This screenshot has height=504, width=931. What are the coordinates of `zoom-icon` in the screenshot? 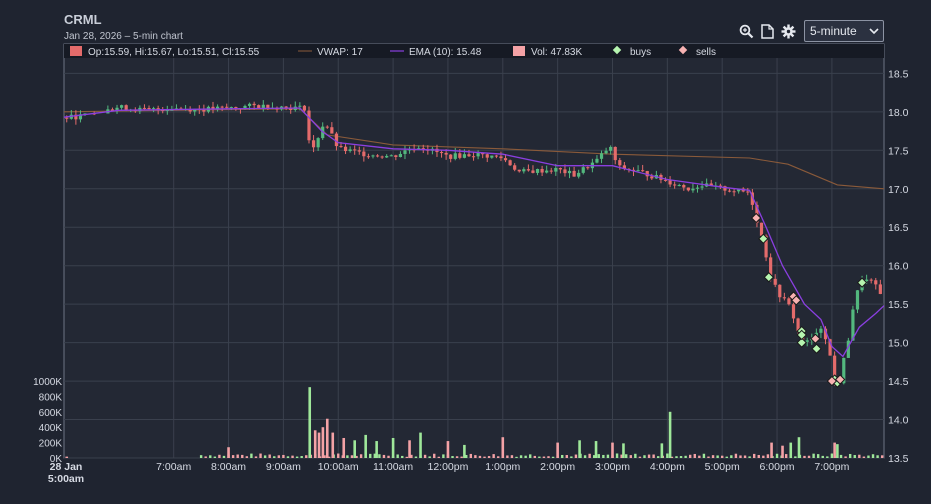 It's located at (746, 31).